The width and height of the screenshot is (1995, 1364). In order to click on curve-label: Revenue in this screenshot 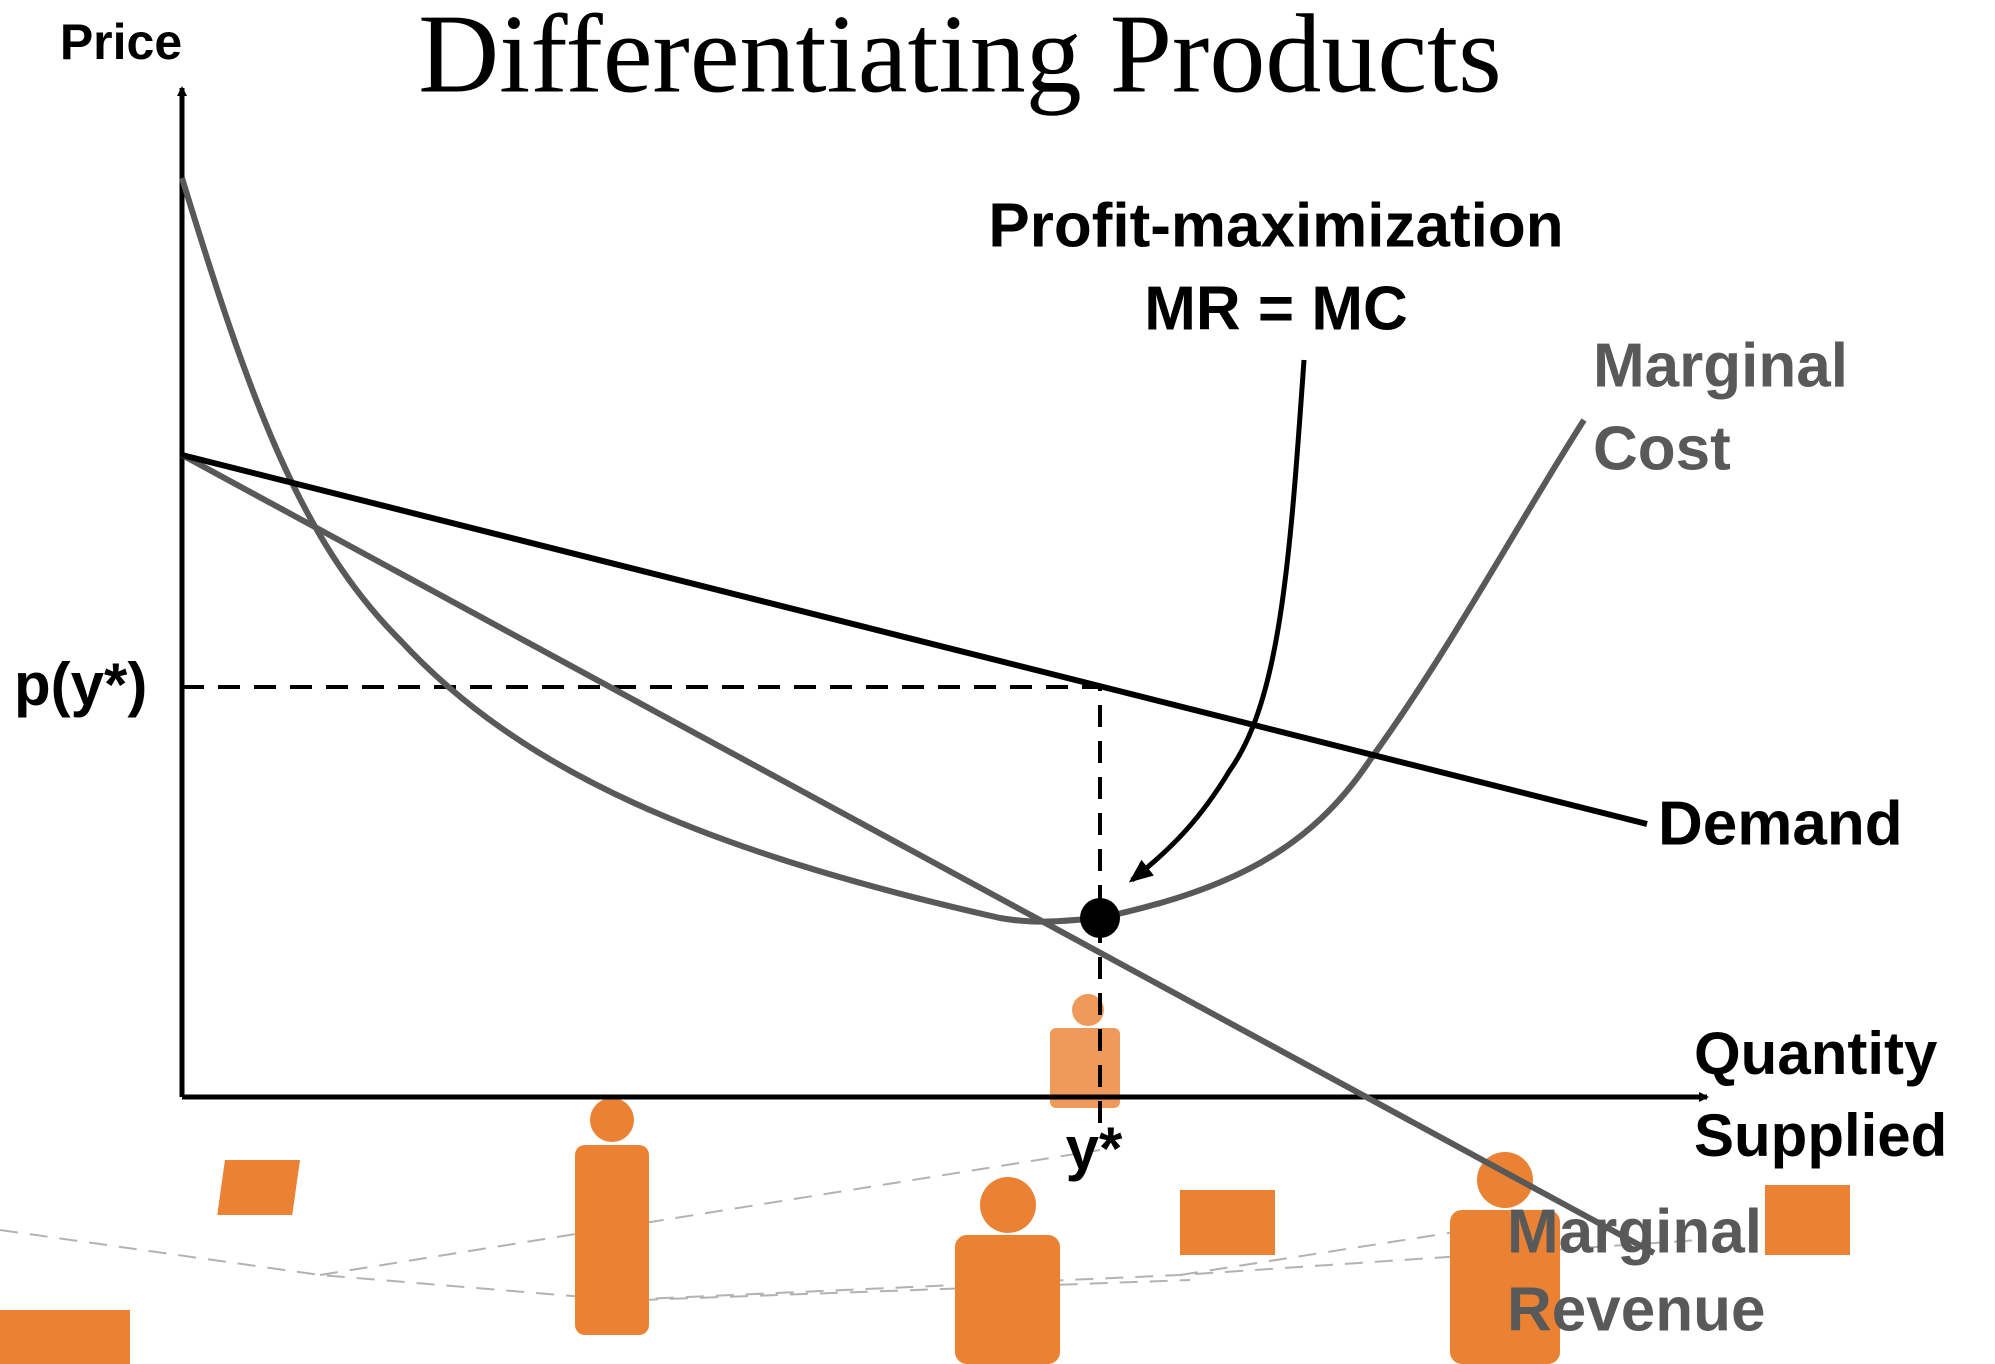, I will do `click(1636, 1309)`.